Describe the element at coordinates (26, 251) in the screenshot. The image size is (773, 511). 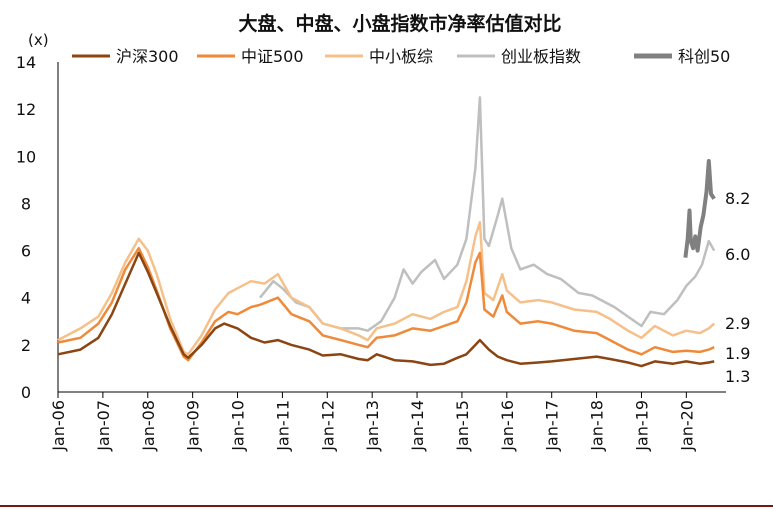
I see `y-tick-label: 6` at that location.